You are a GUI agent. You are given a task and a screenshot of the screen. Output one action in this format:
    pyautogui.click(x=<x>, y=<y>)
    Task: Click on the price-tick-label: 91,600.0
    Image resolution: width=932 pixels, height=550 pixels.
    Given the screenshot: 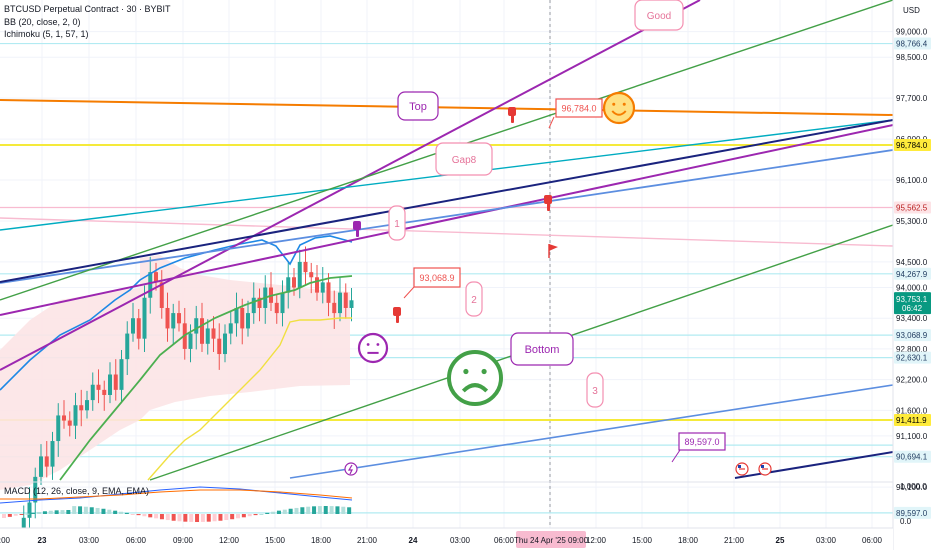 What is the action you would take?
    pyautogui.click(x=912, y=410)
    